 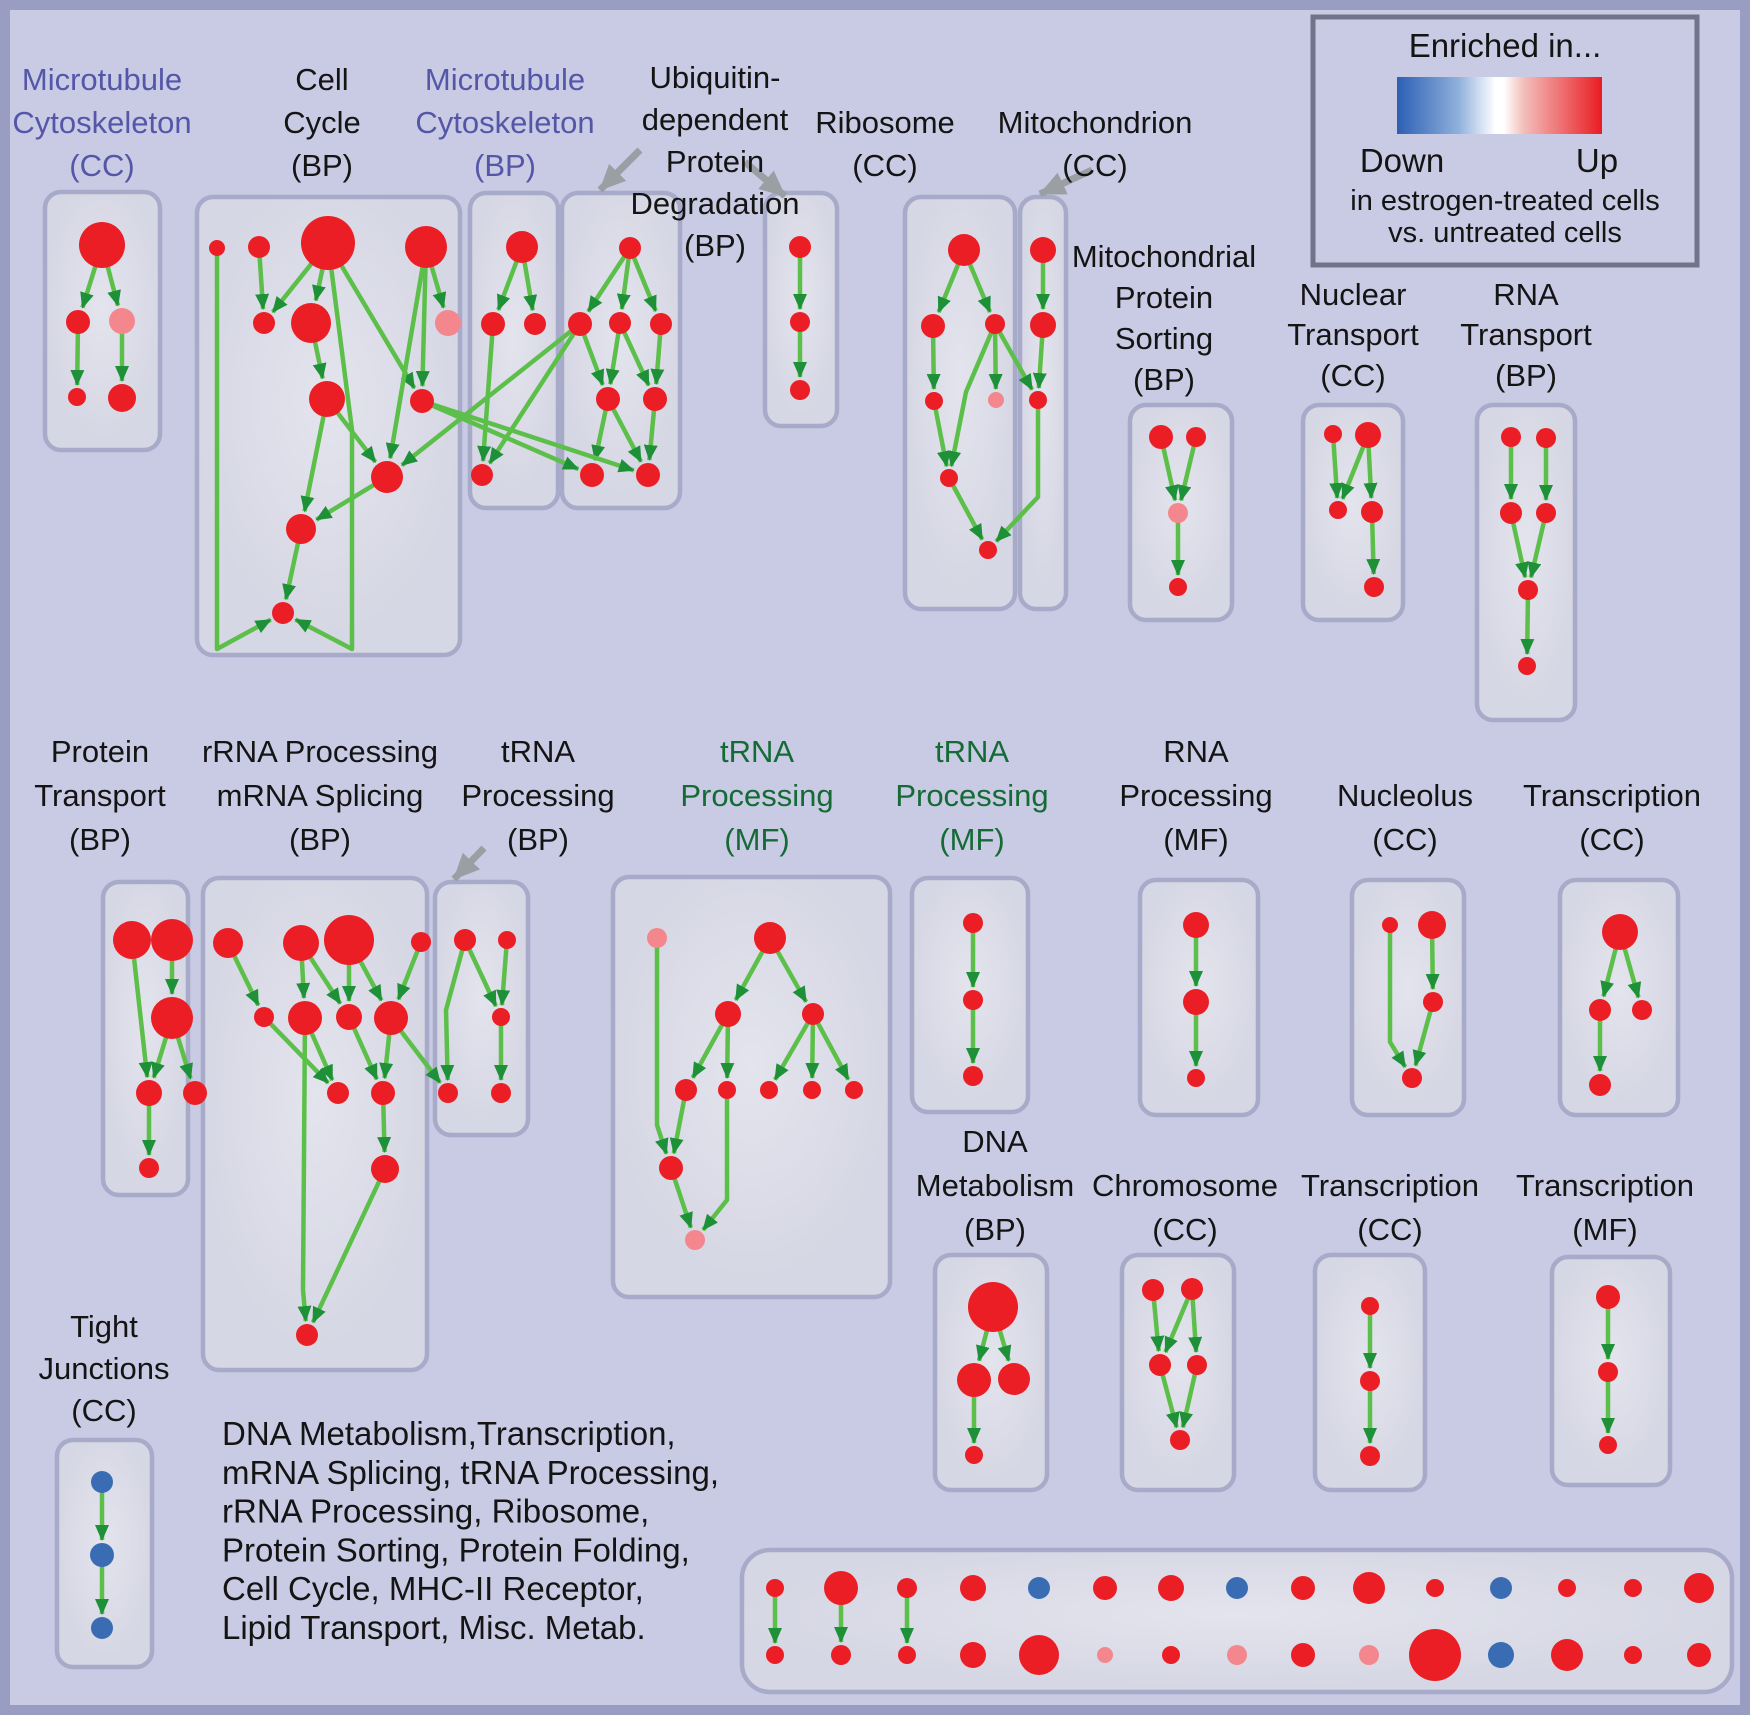 I want to click on group-box-no, so click(x=1408, y=997).